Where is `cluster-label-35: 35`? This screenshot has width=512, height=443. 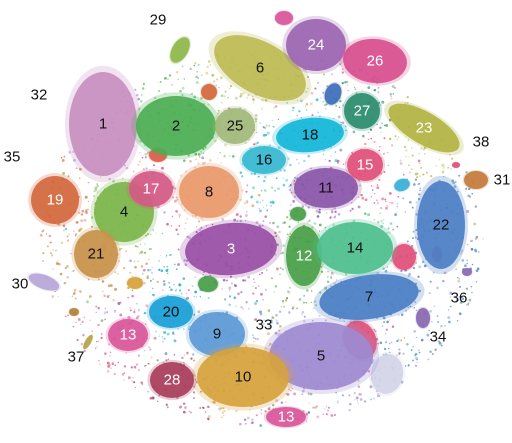 cluster-label-35: 35 is located at coordinates (12, 157).